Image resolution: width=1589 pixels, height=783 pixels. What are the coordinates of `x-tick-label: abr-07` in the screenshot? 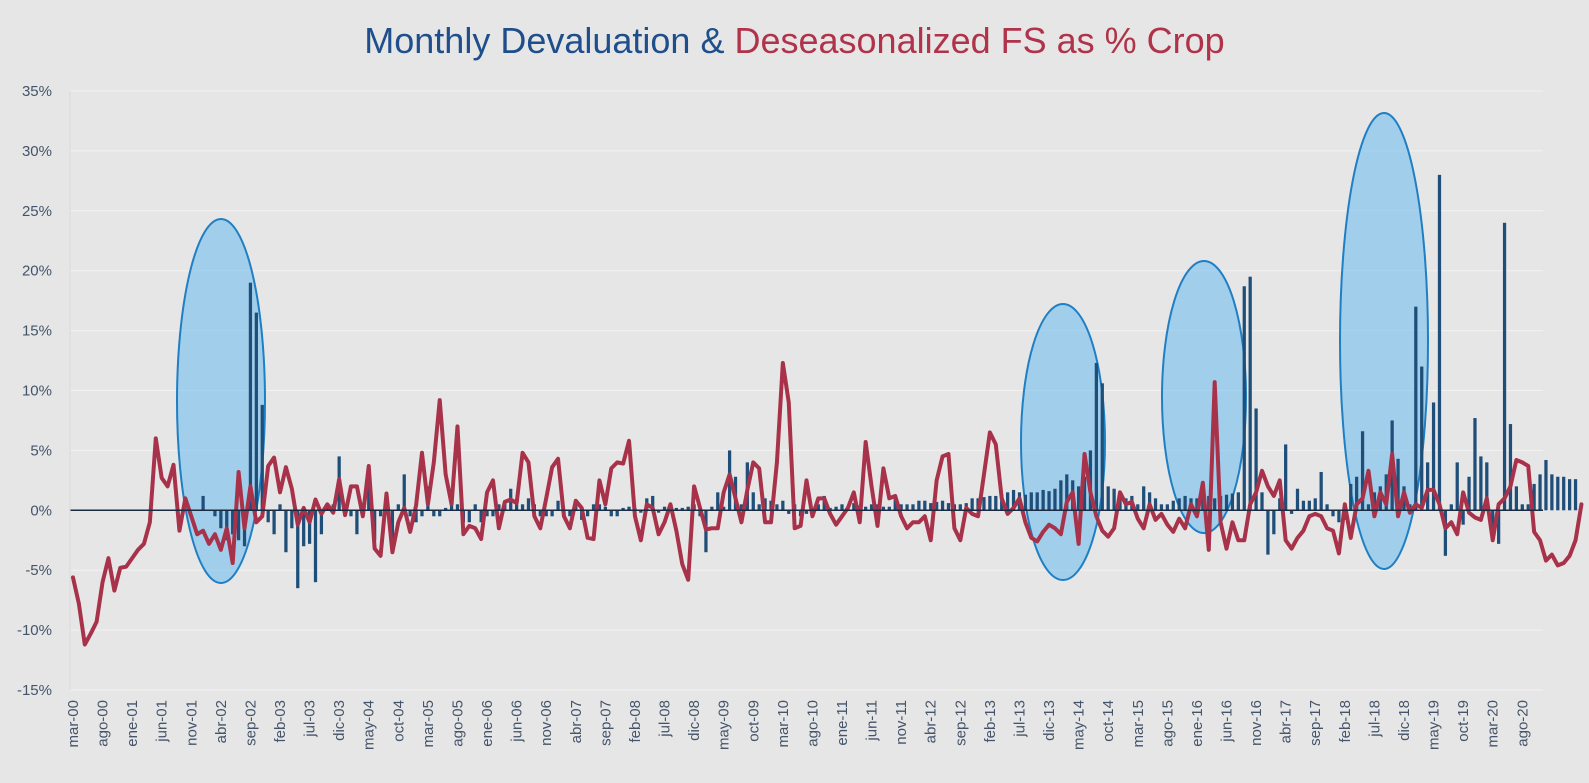 It's located at (576, 721).